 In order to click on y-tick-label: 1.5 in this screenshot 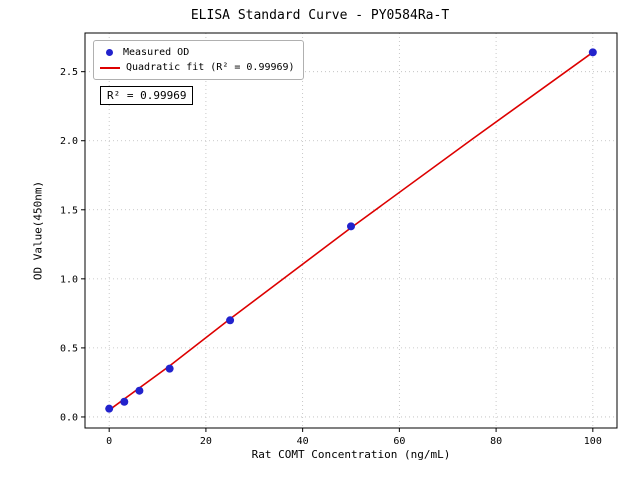, I will do `click(69, 210)`.